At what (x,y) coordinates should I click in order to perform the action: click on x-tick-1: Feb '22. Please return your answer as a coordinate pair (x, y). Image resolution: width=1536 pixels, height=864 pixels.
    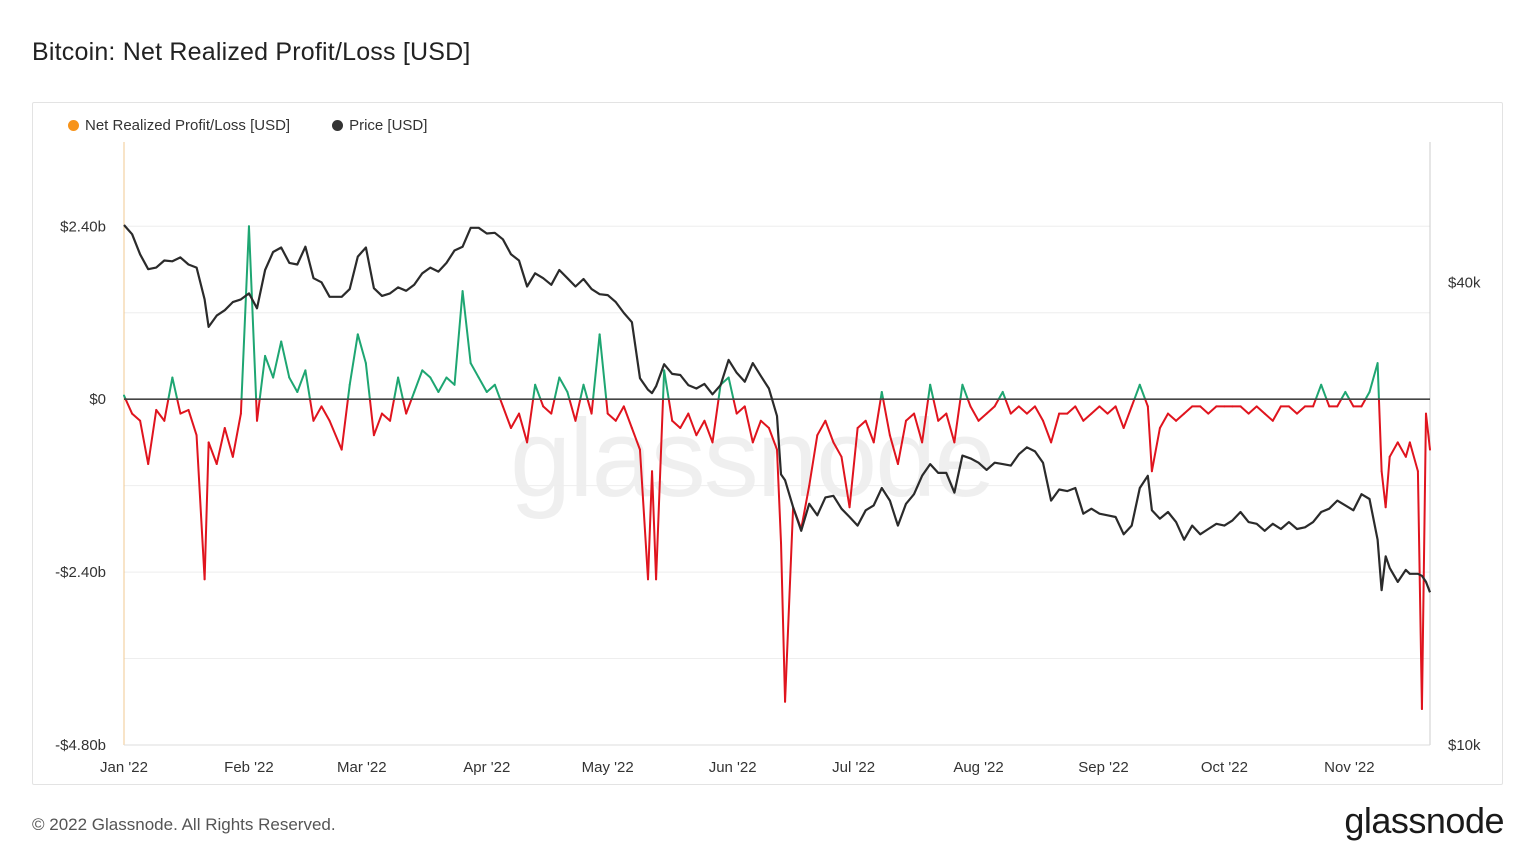
    Looking at the image, I should click on (249, 767).